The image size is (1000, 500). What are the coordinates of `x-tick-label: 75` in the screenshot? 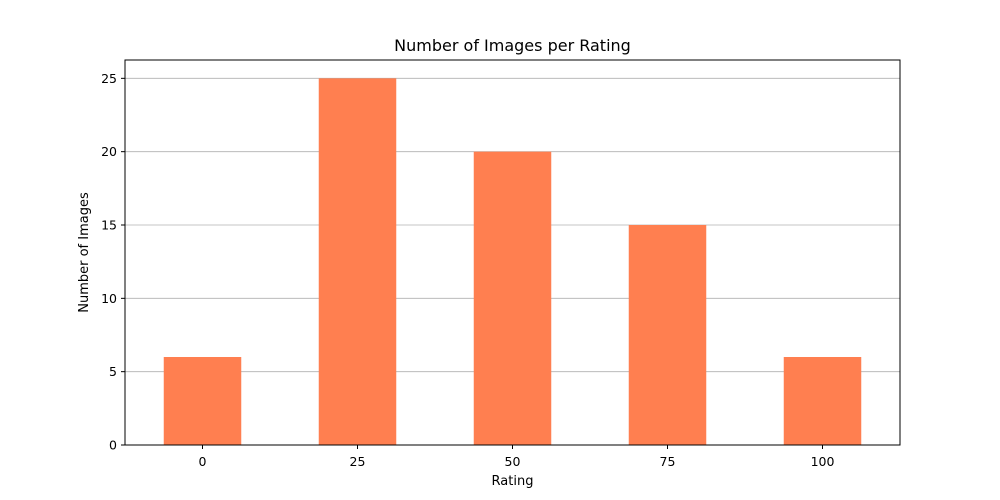 It's located at (668, 461).